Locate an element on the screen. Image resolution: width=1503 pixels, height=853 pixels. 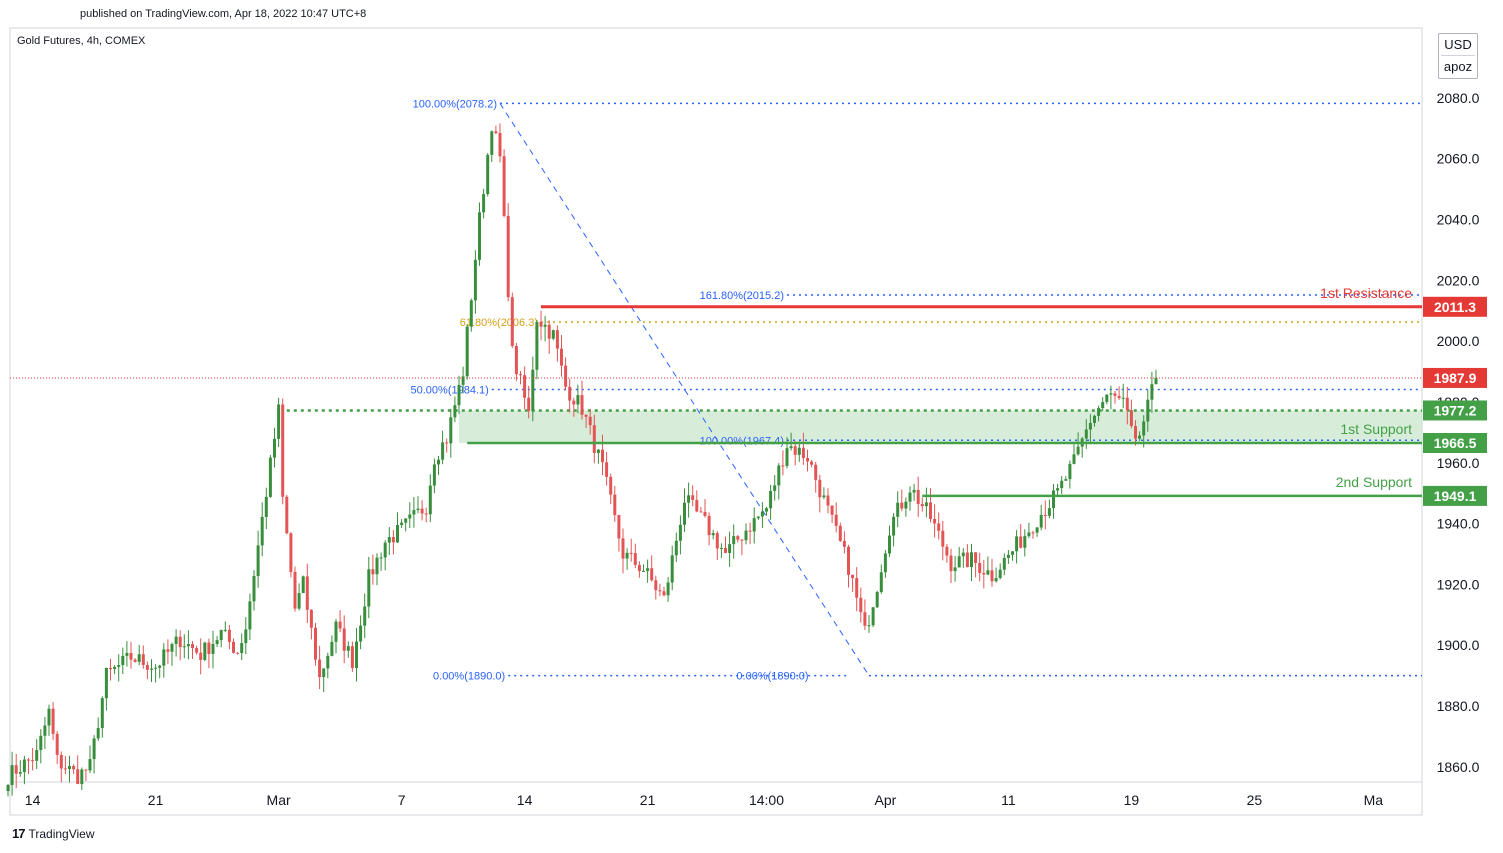
y-tick-label: 2020.0 is located at coordinates (1458, 280).